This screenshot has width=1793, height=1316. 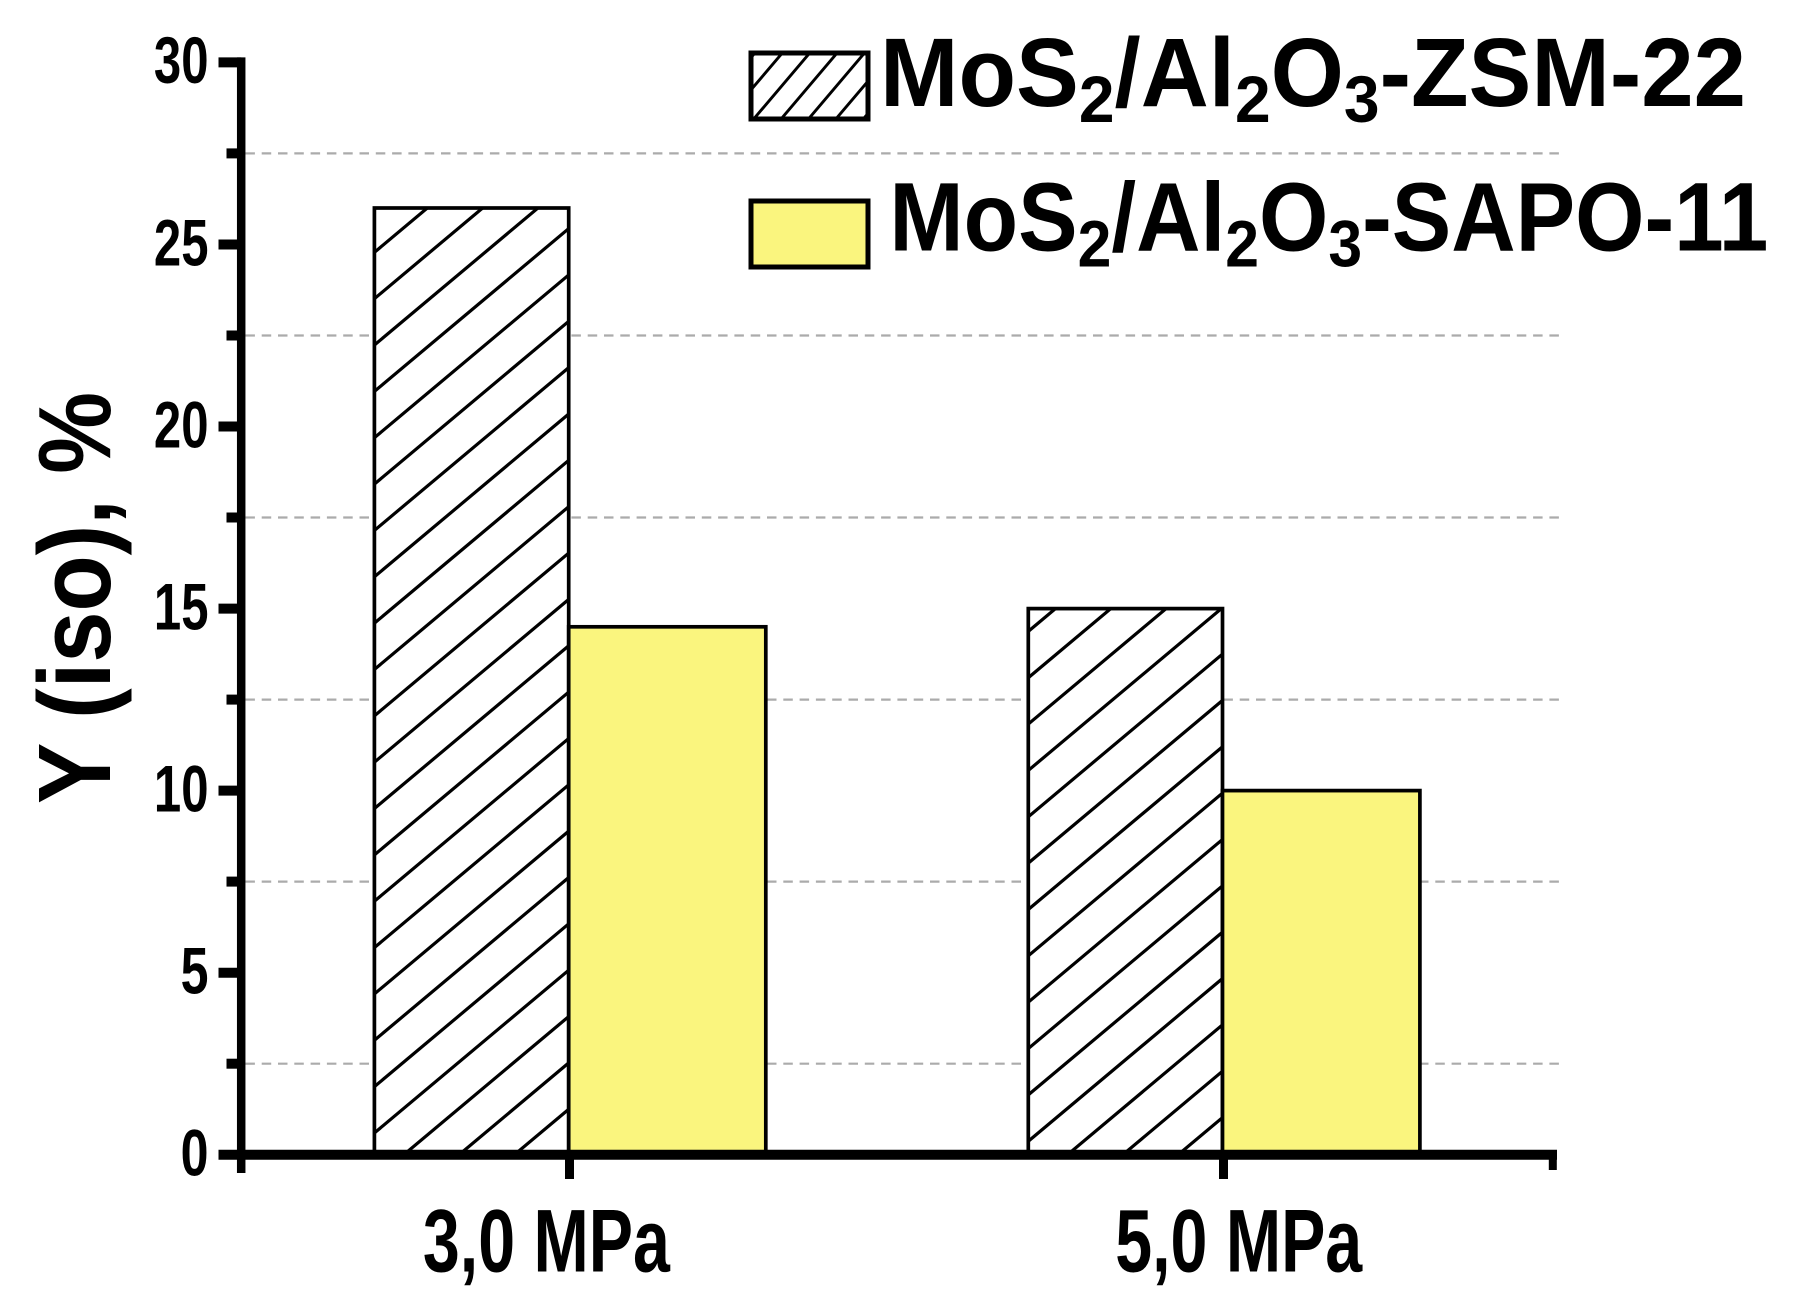 I want to click on svg-text: 5,0 MPa, so click(x=1239, y=1241).